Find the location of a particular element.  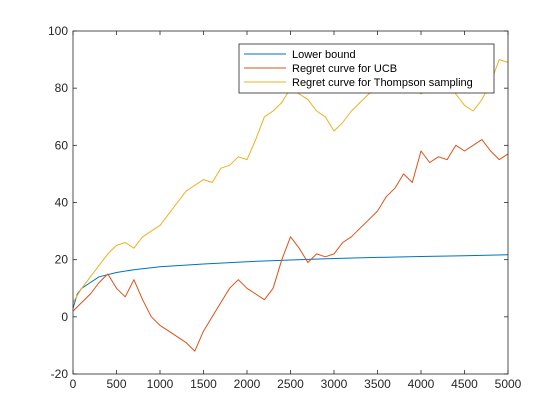

x-tick-label: 5000 is located at coordinates (508, 384).